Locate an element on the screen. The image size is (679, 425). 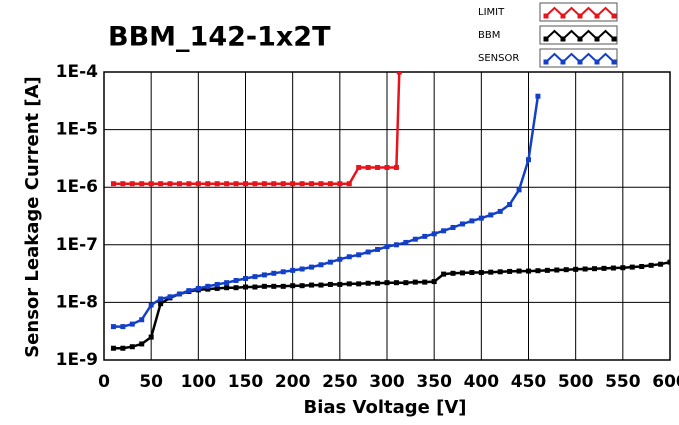
x-tick-label: 250 is located at coordinates (340, 382).